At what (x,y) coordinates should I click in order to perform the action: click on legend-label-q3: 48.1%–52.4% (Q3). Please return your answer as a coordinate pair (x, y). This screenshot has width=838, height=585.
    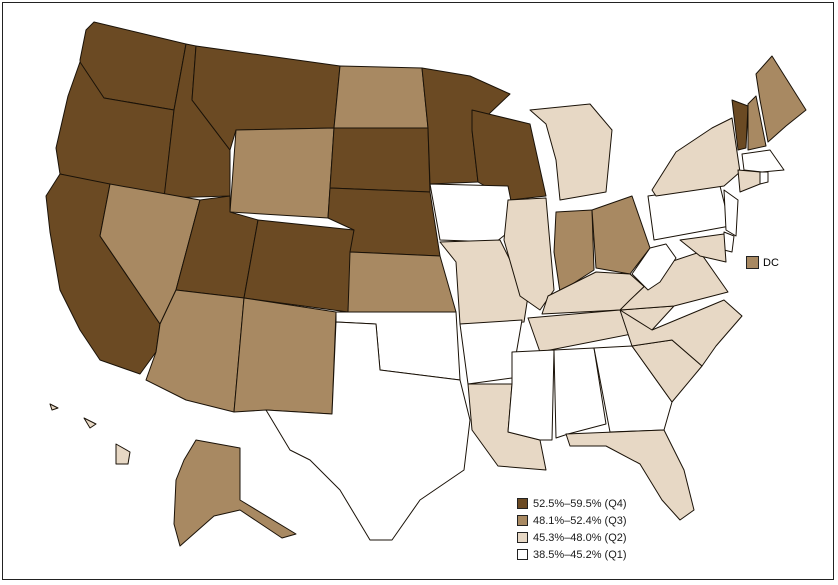
    Looking at the image, I should click on (580, 520).